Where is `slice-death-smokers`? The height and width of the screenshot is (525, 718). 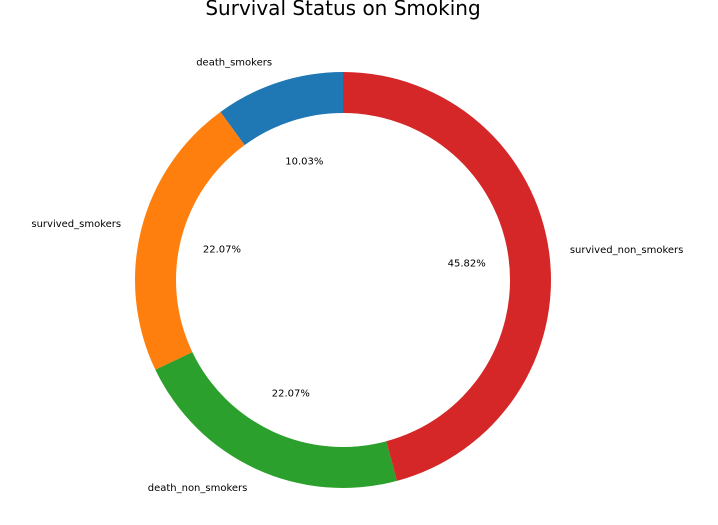
slice-death-smokers is located at coordinates (281, 109).